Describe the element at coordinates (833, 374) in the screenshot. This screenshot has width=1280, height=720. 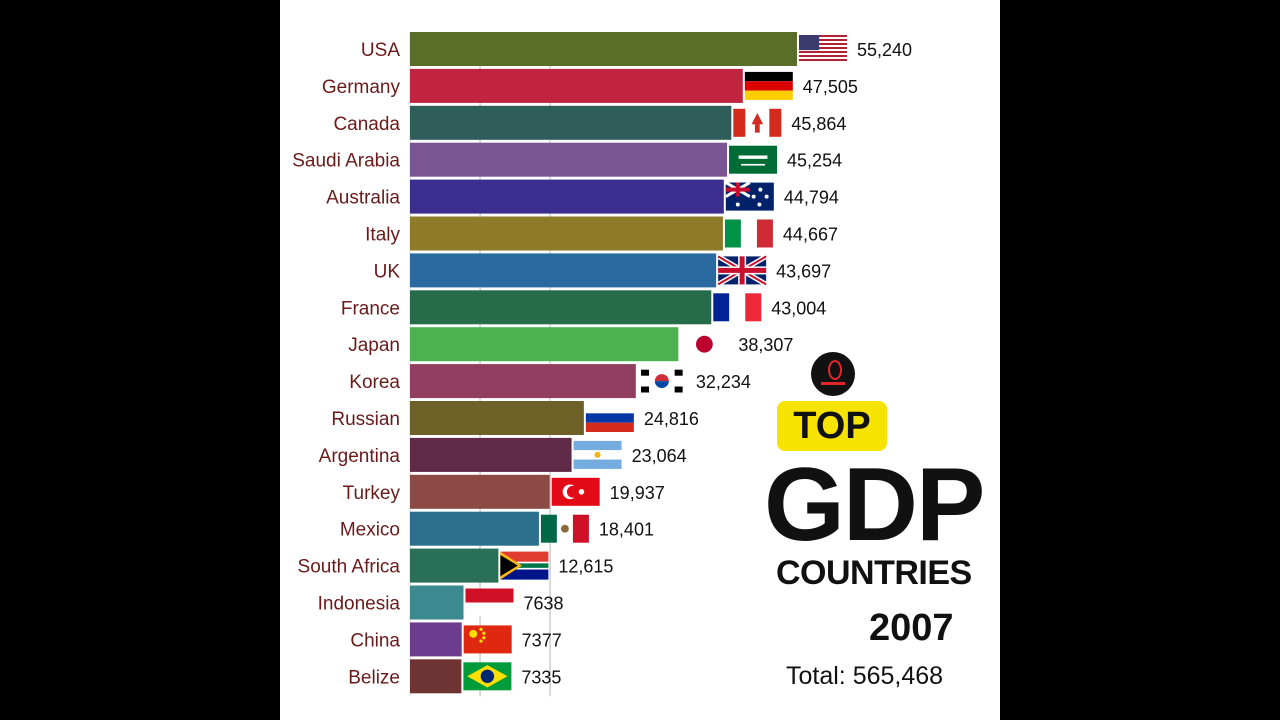
I see `channel-logo-icon` at that location.